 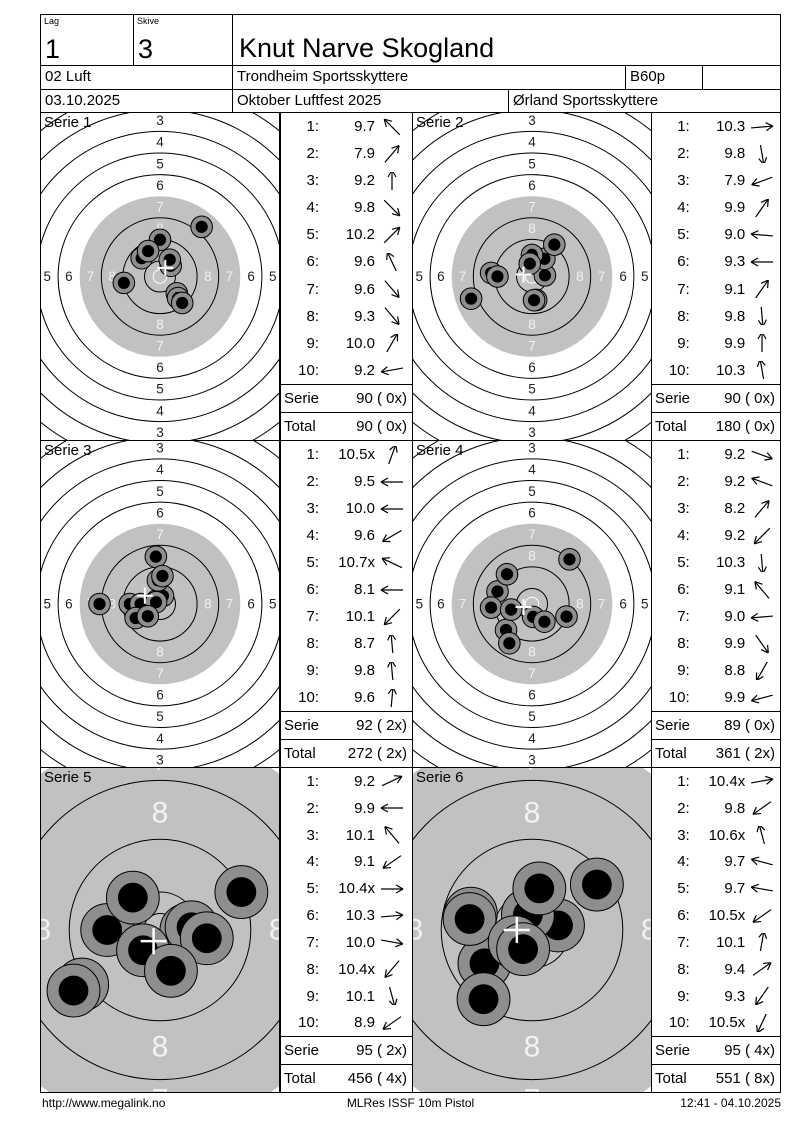 What do you see at coordinates (735, 181) in the screenshot?
I see `shot-value: 7.9` at bounding box center [735, 181].